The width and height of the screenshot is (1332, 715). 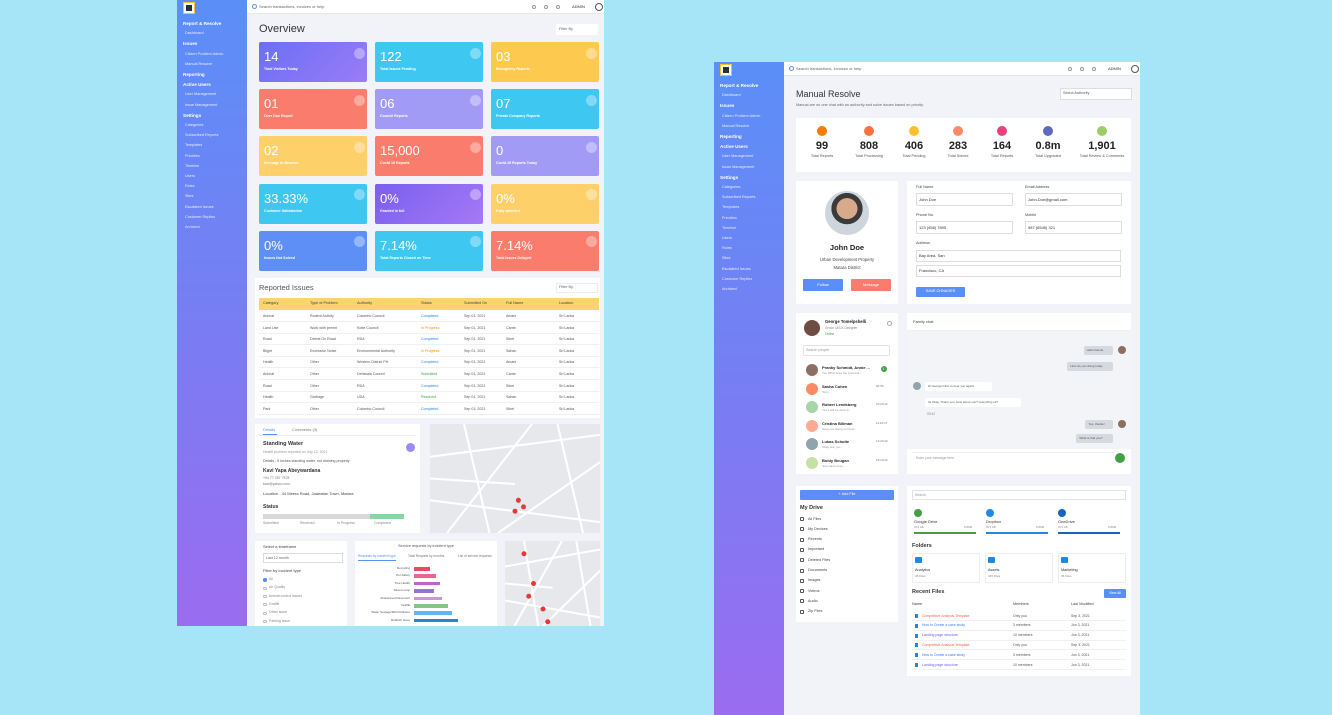 What do you see at coordinates (577, 288) in the screenshot?
I see `filter-dropdown` at bounding box center [577, 288].